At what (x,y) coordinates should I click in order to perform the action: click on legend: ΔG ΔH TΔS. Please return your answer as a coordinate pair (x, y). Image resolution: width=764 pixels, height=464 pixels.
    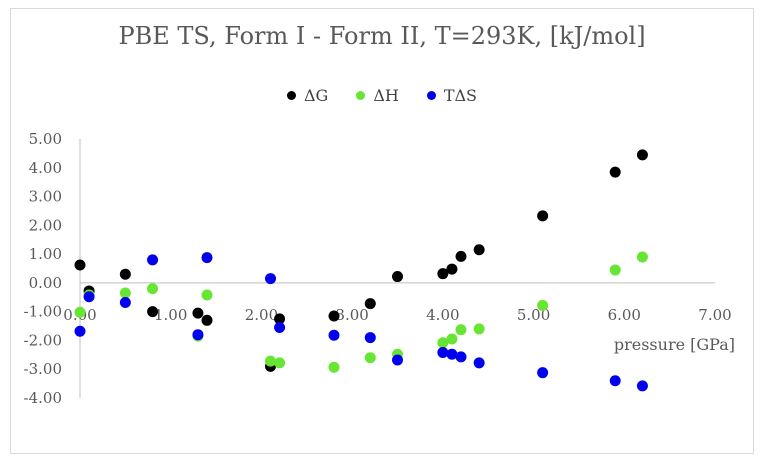
    Looking at the image, I should click on (382, 95).